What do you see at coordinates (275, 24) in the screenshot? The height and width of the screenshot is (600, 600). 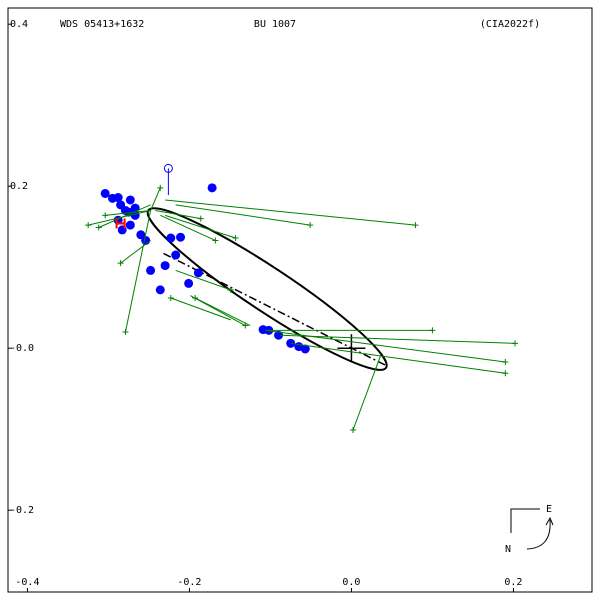 I see `chart-subtitle: BU 1007` at bounding box center [275, 24].